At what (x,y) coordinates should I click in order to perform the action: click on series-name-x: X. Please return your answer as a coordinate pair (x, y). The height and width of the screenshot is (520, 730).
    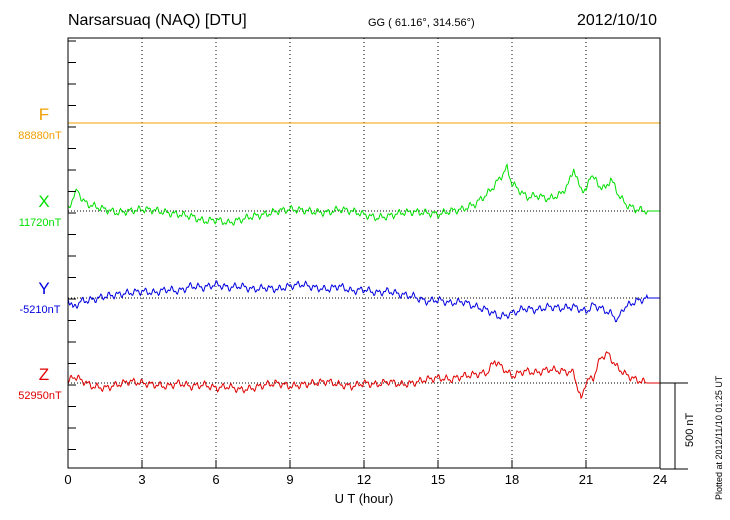
    Looking at the image, I should click on (43, 201).